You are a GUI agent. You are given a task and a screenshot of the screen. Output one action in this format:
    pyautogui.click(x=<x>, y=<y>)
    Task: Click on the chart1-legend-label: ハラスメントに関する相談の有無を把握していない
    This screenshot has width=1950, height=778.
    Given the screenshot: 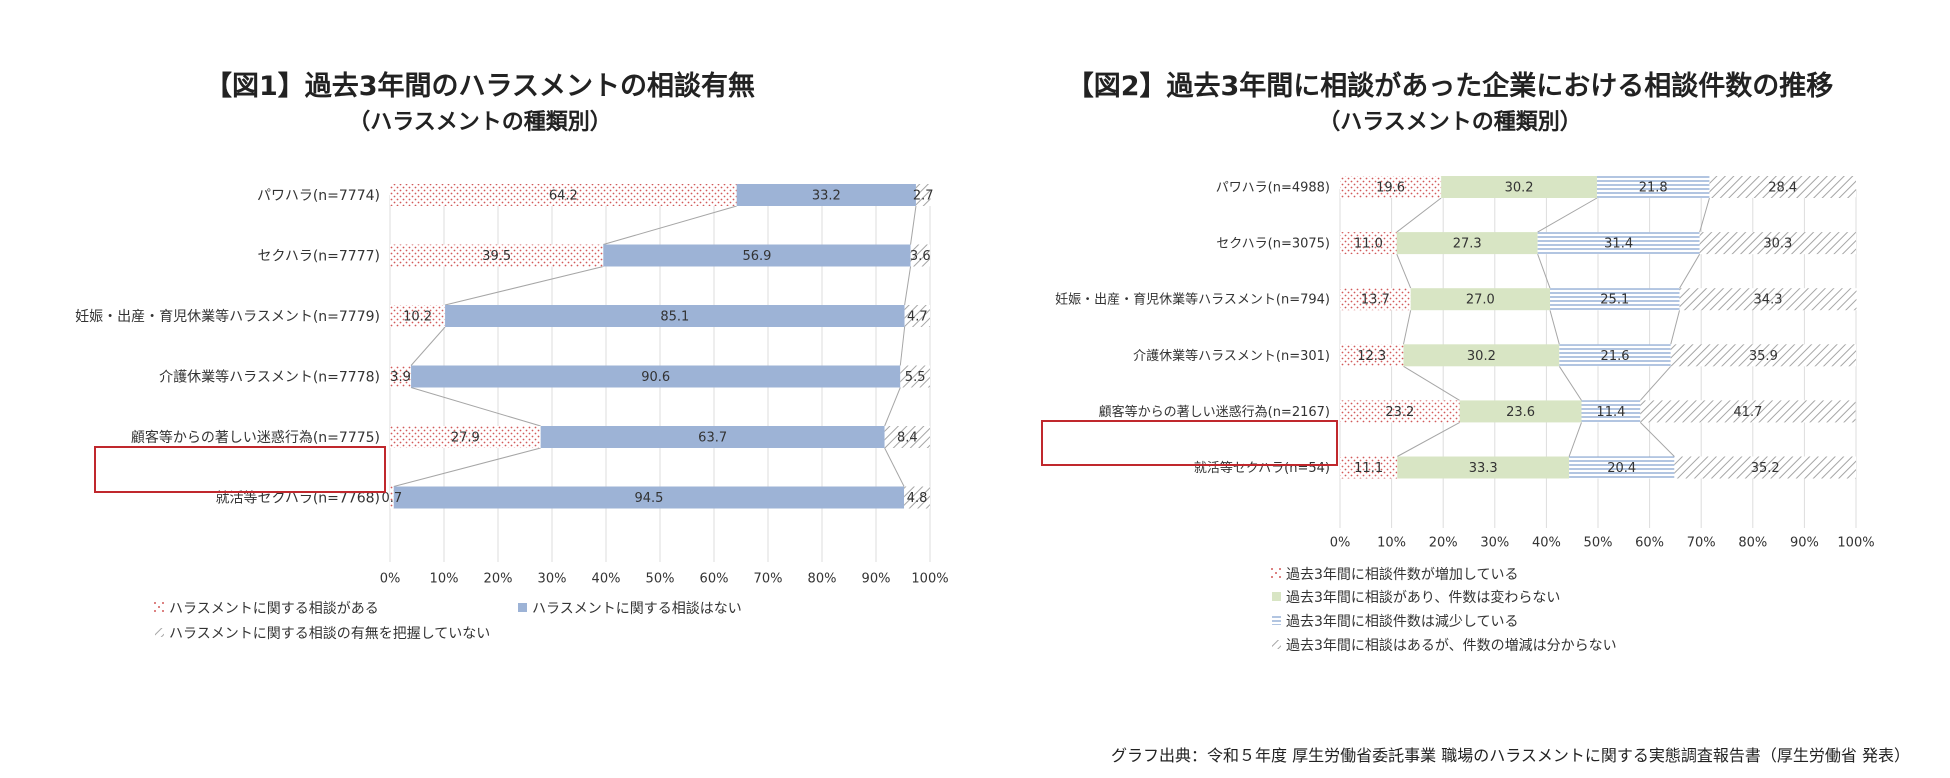 What is the action you would take?
    pyautogui.click(x=329, y=634)
    